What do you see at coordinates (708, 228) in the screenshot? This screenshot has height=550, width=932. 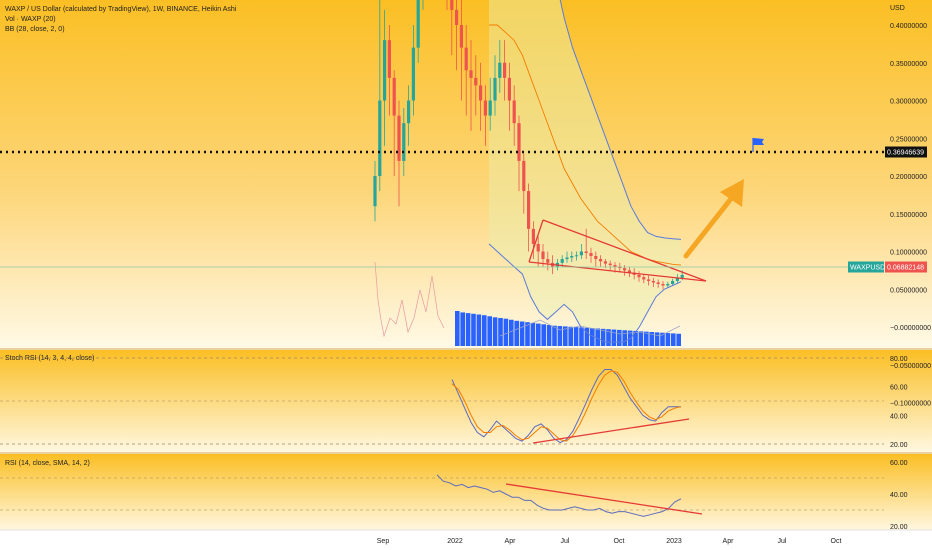 I see `arrow-shaft` at bounding box center [708, 228].